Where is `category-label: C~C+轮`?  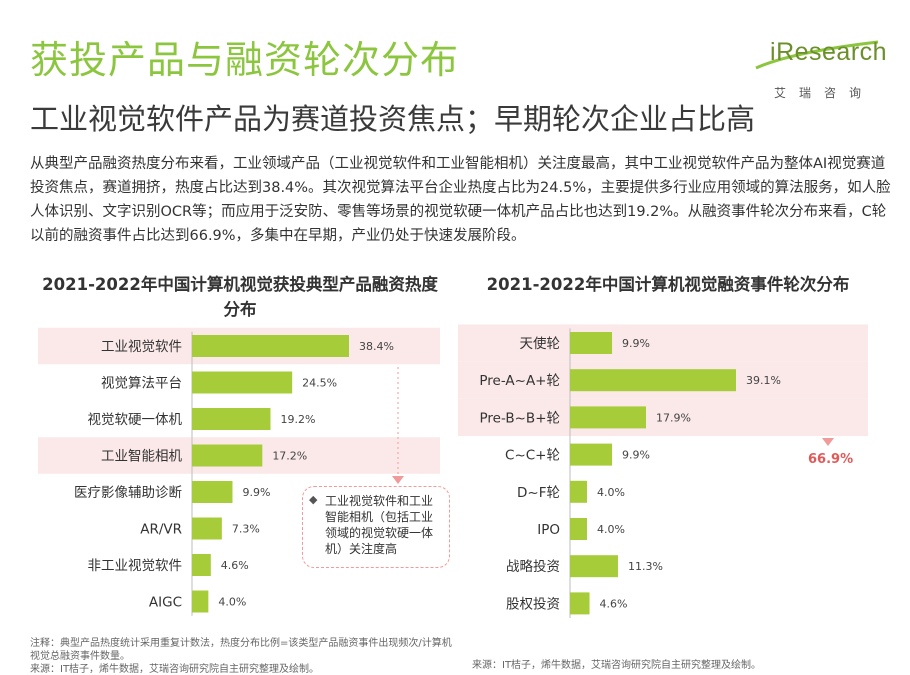 category-label: C~C+轮 is located at coordinates (532, 456).